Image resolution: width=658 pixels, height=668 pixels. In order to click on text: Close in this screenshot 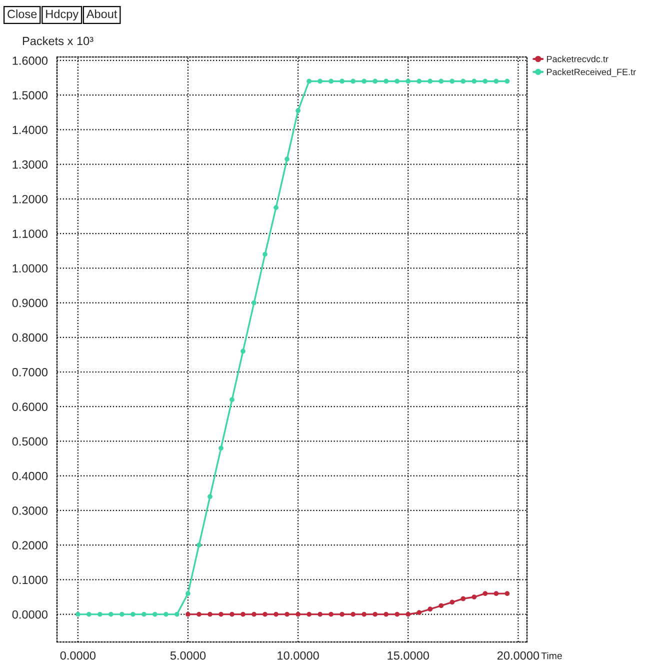, I will do `click(22, 14)`.